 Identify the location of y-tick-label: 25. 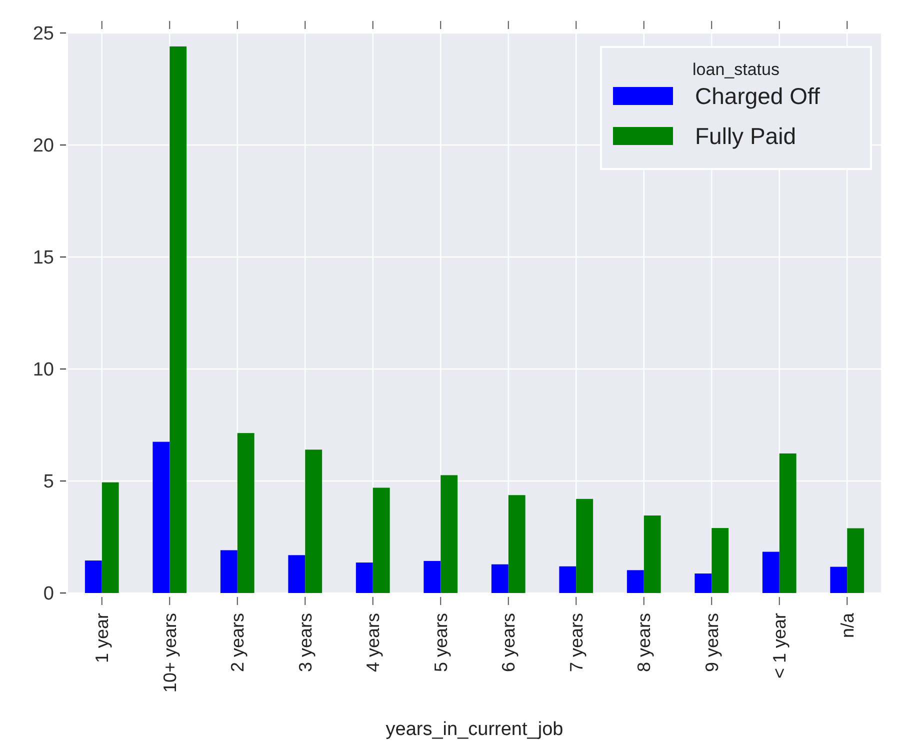
(43, 34).